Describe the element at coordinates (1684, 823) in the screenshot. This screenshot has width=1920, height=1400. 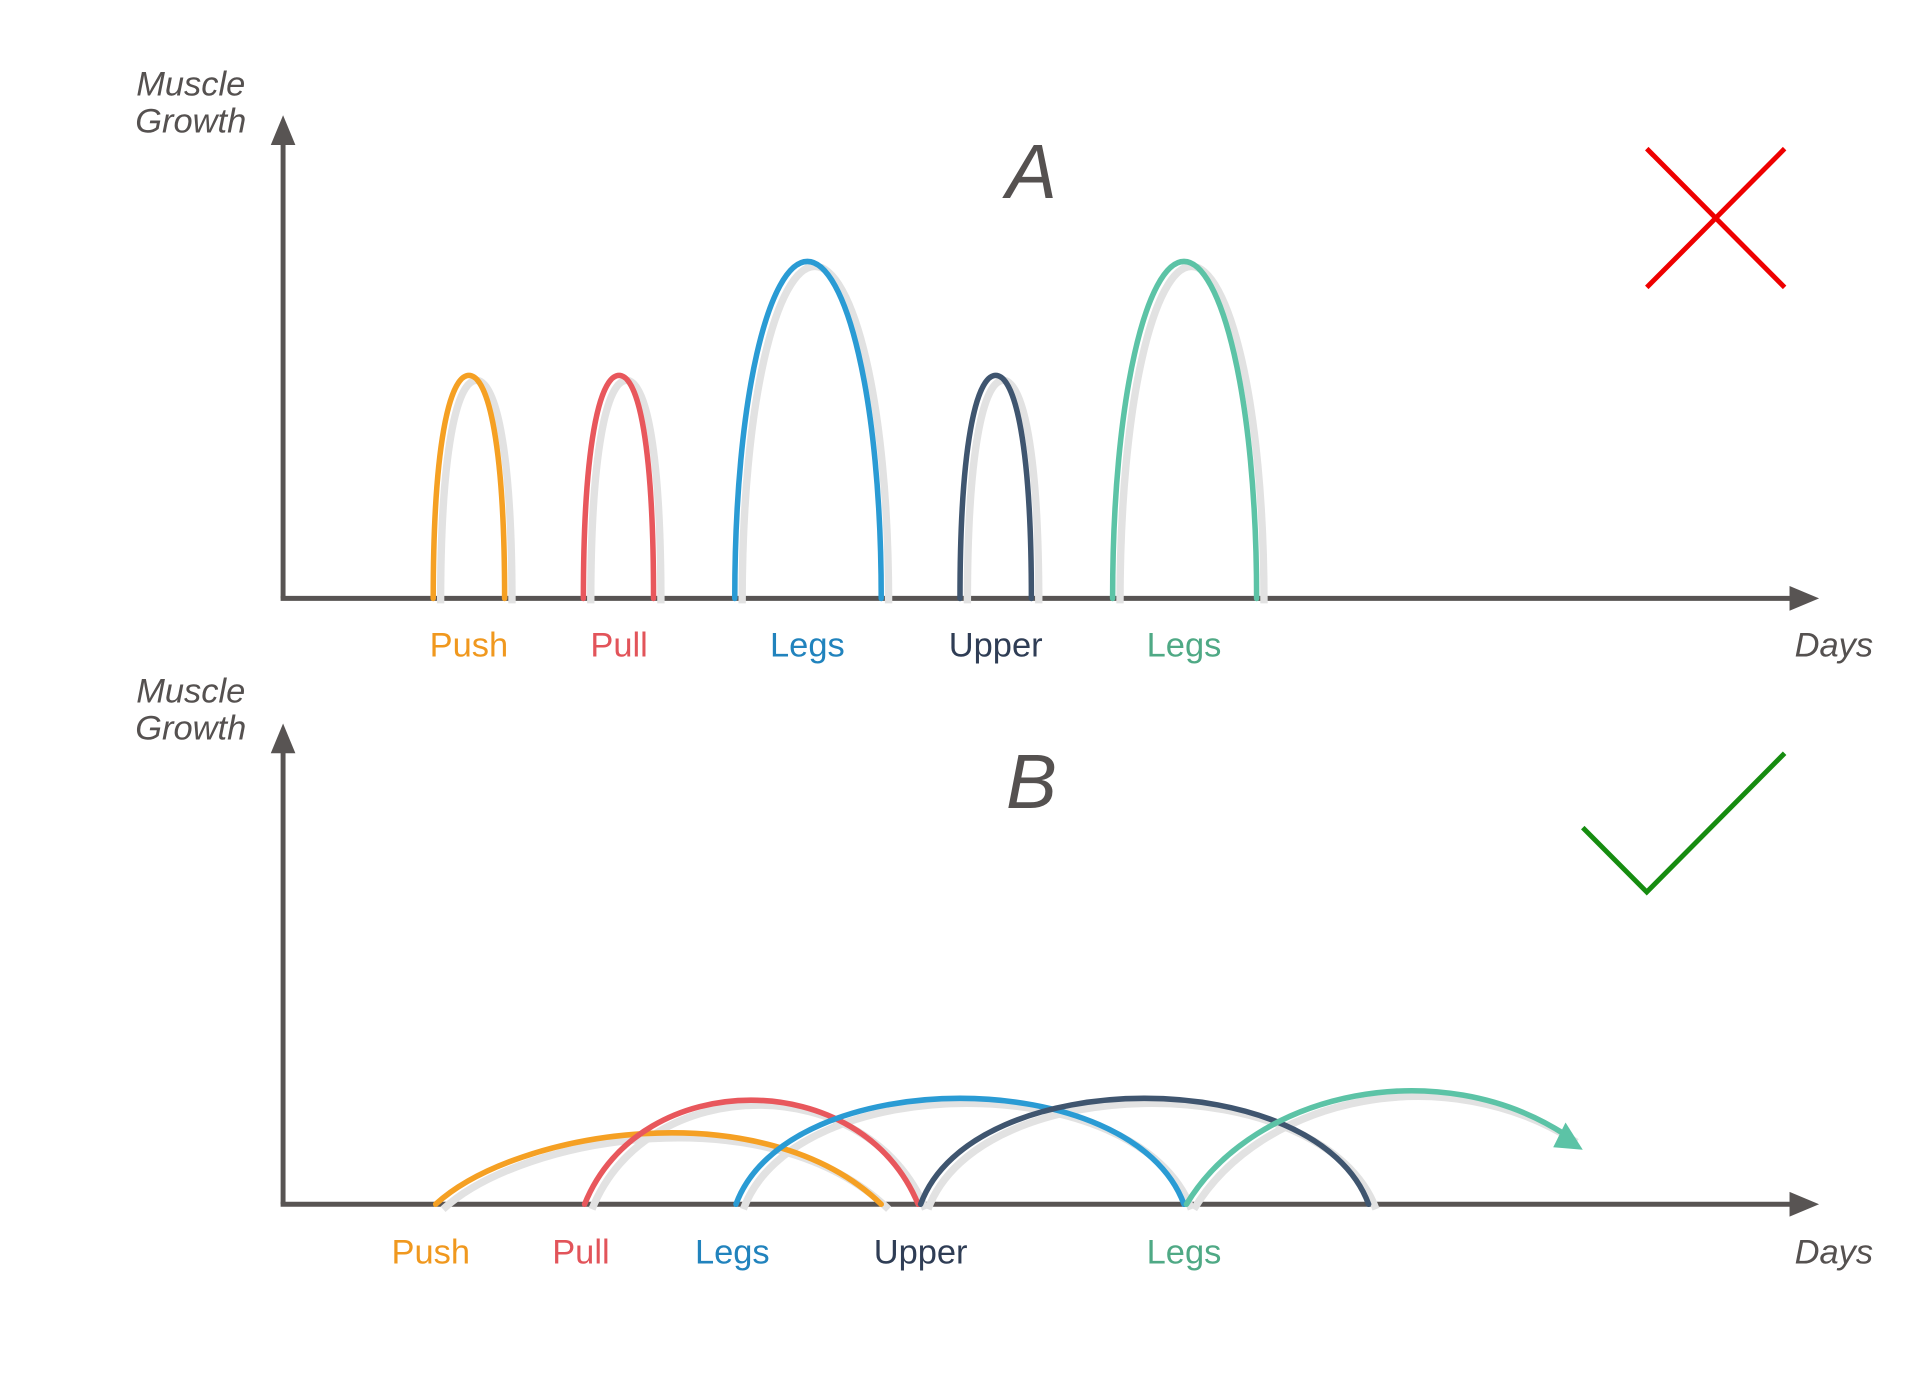
I see `green-check-icon` at that location.